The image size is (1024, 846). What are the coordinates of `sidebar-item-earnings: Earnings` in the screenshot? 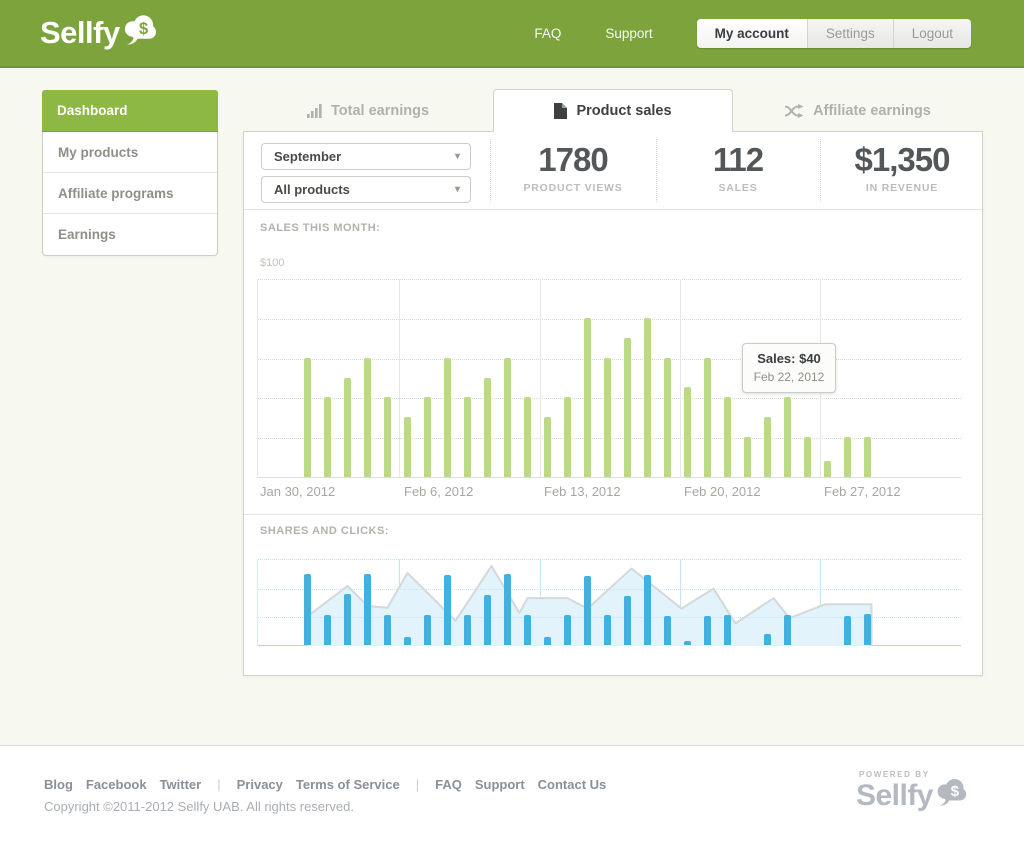 It's located at (87, 234).